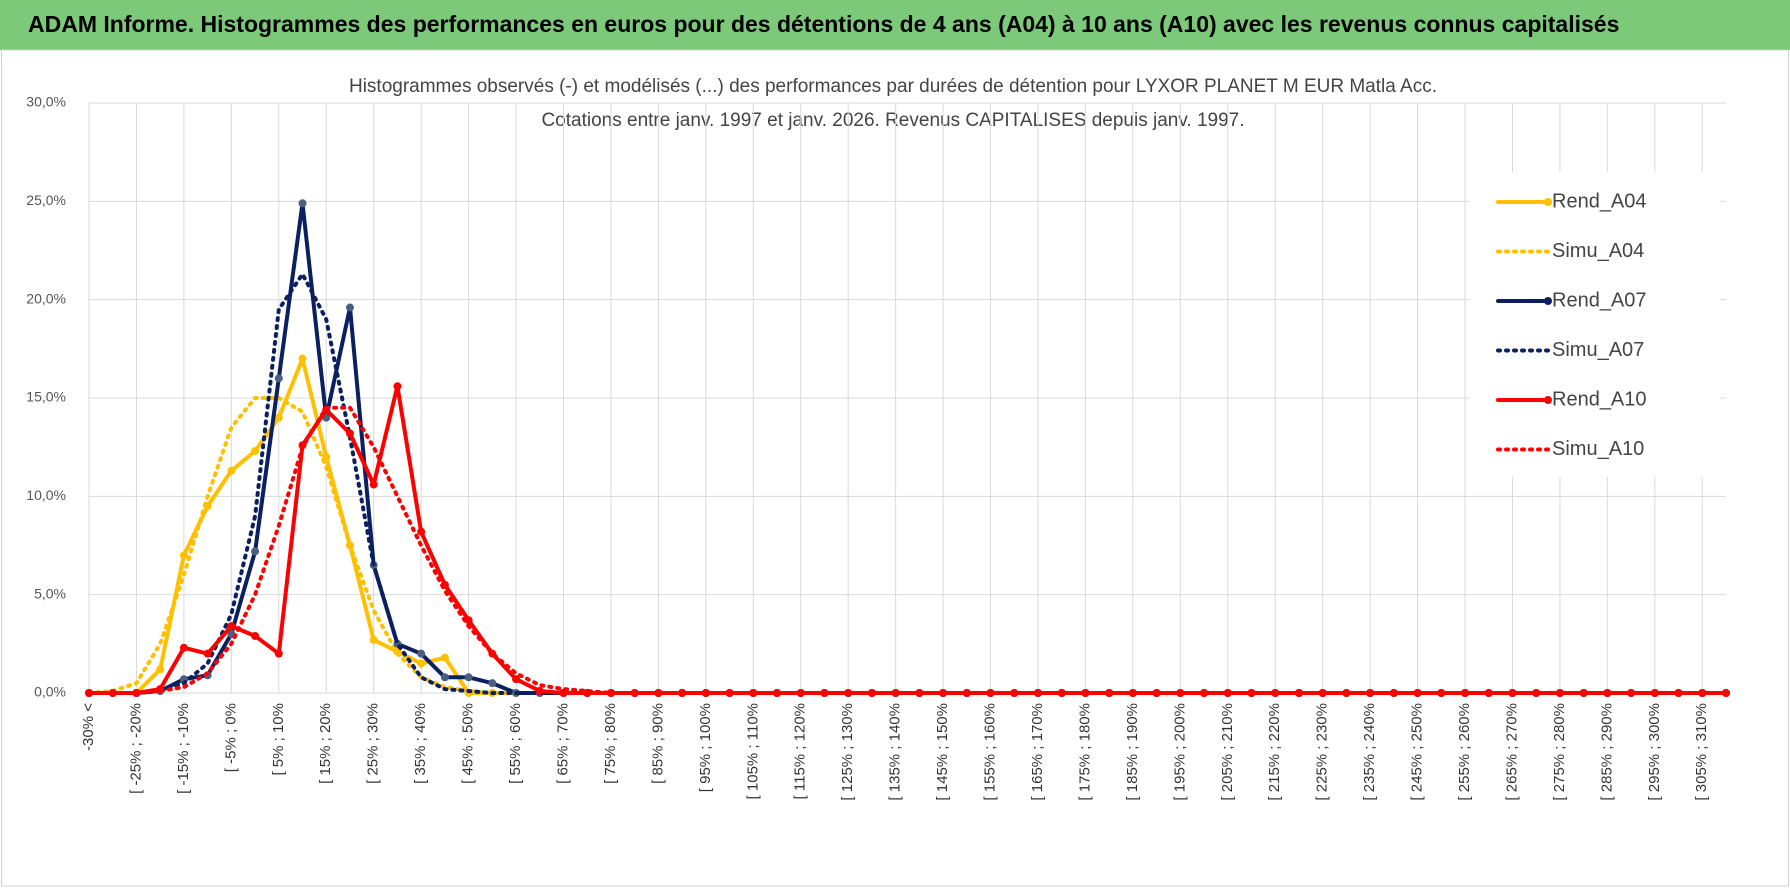  What do you see at coordinates (1132, 752) in the screenshot?
I see `x-tick-label: [ 185% ; 190%` at bounding box center [1132, 752].